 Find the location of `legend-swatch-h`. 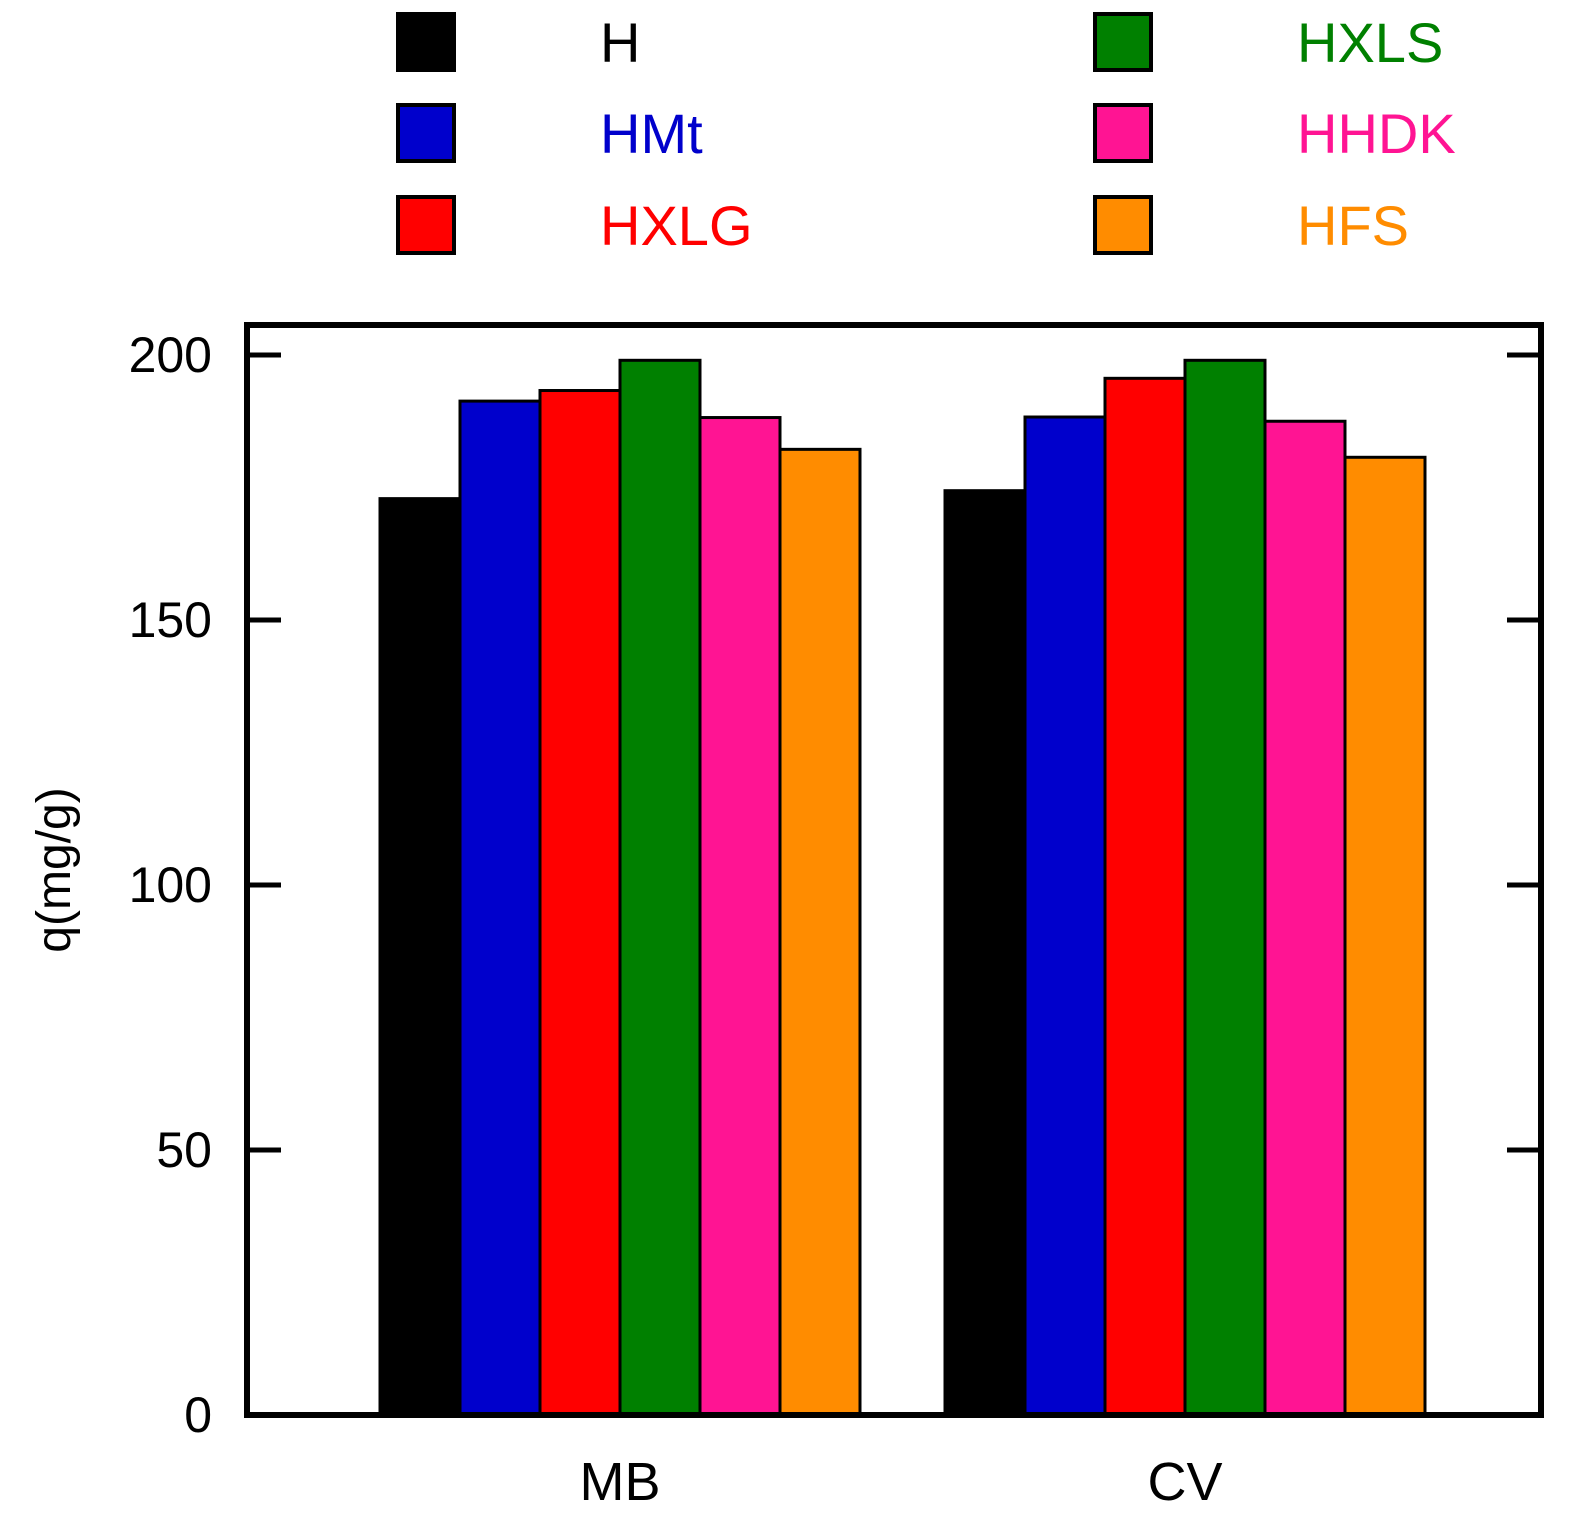

legend-swatch-h is located at coordinates (426, 42).